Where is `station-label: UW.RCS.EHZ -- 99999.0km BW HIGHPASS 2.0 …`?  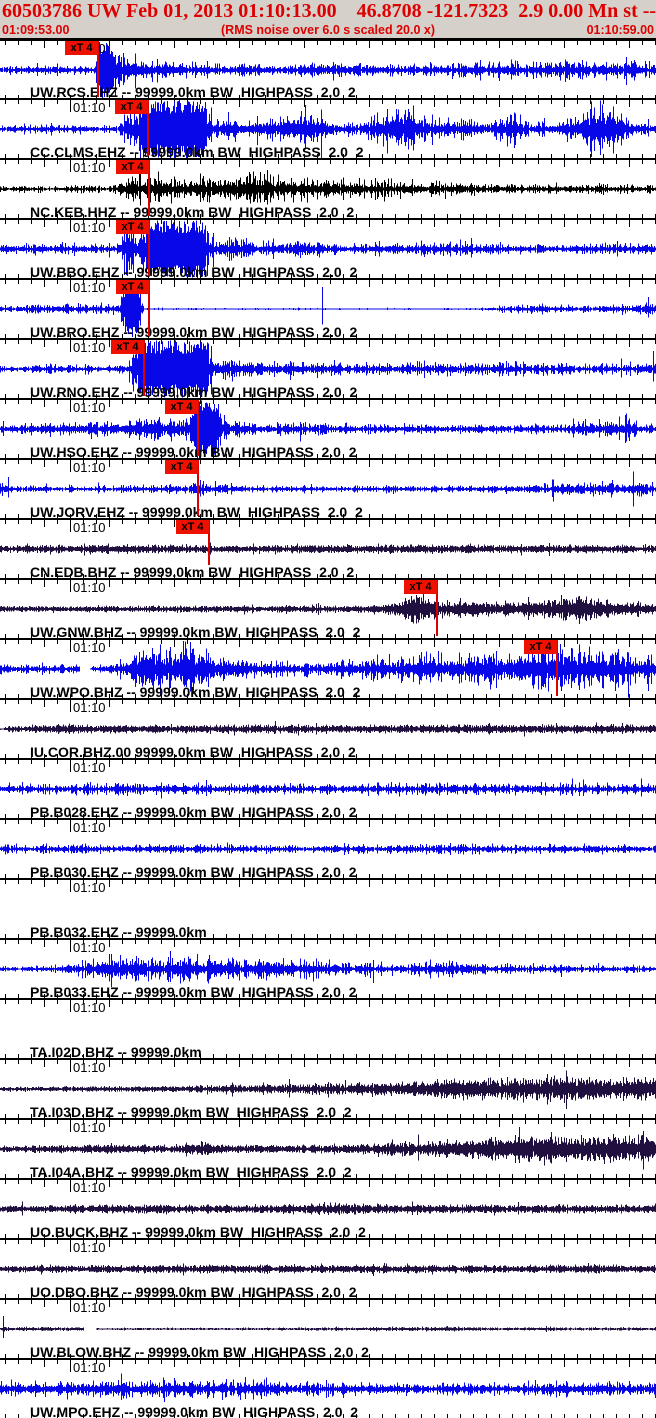 station-label: UW.RCS.EHZ -- 99999.0km BW HIGHPASS 2.0 … is located at coordinates (193, 92).